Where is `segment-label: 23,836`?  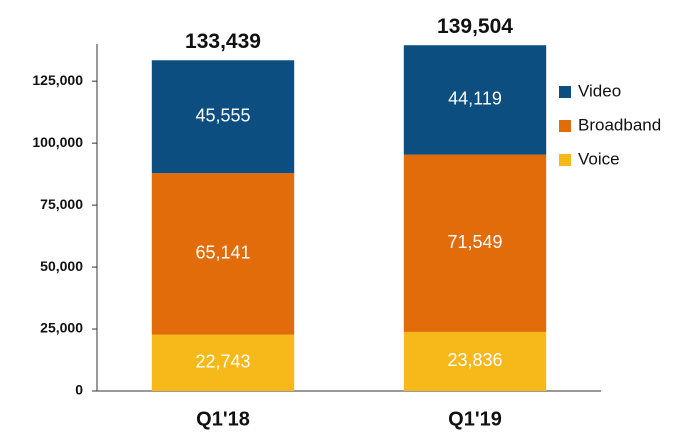
segment-label: 23,836 is located at coordinates (474, 360).